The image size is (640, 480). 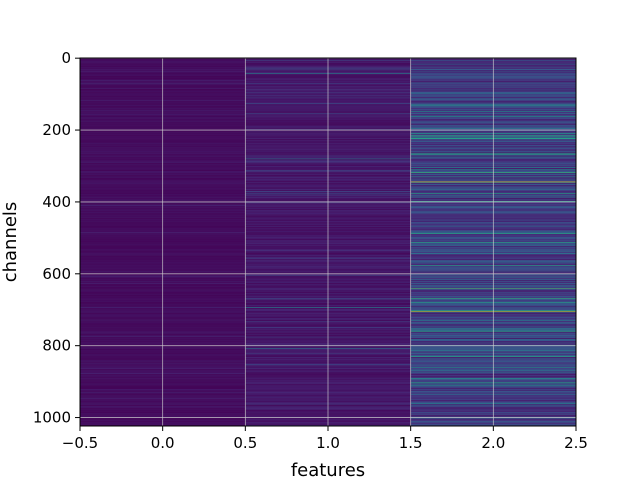 I want to click on y-tick-label: 1000, so click(x=52, y=418).